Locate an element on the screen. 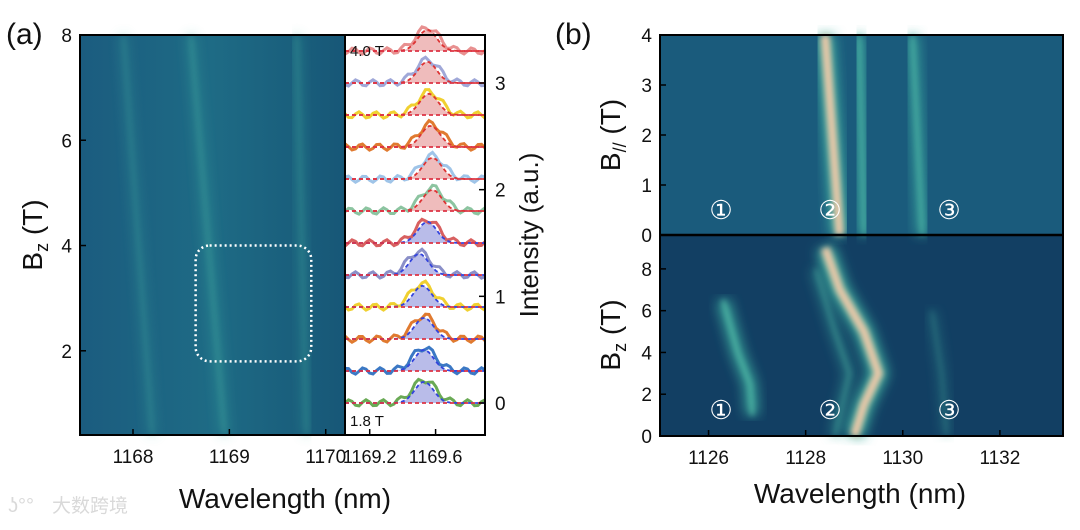 This screenshot has height=530, width=1080. panel-b-top-y-tick-label: 4 is located at coordinates (646, 36).